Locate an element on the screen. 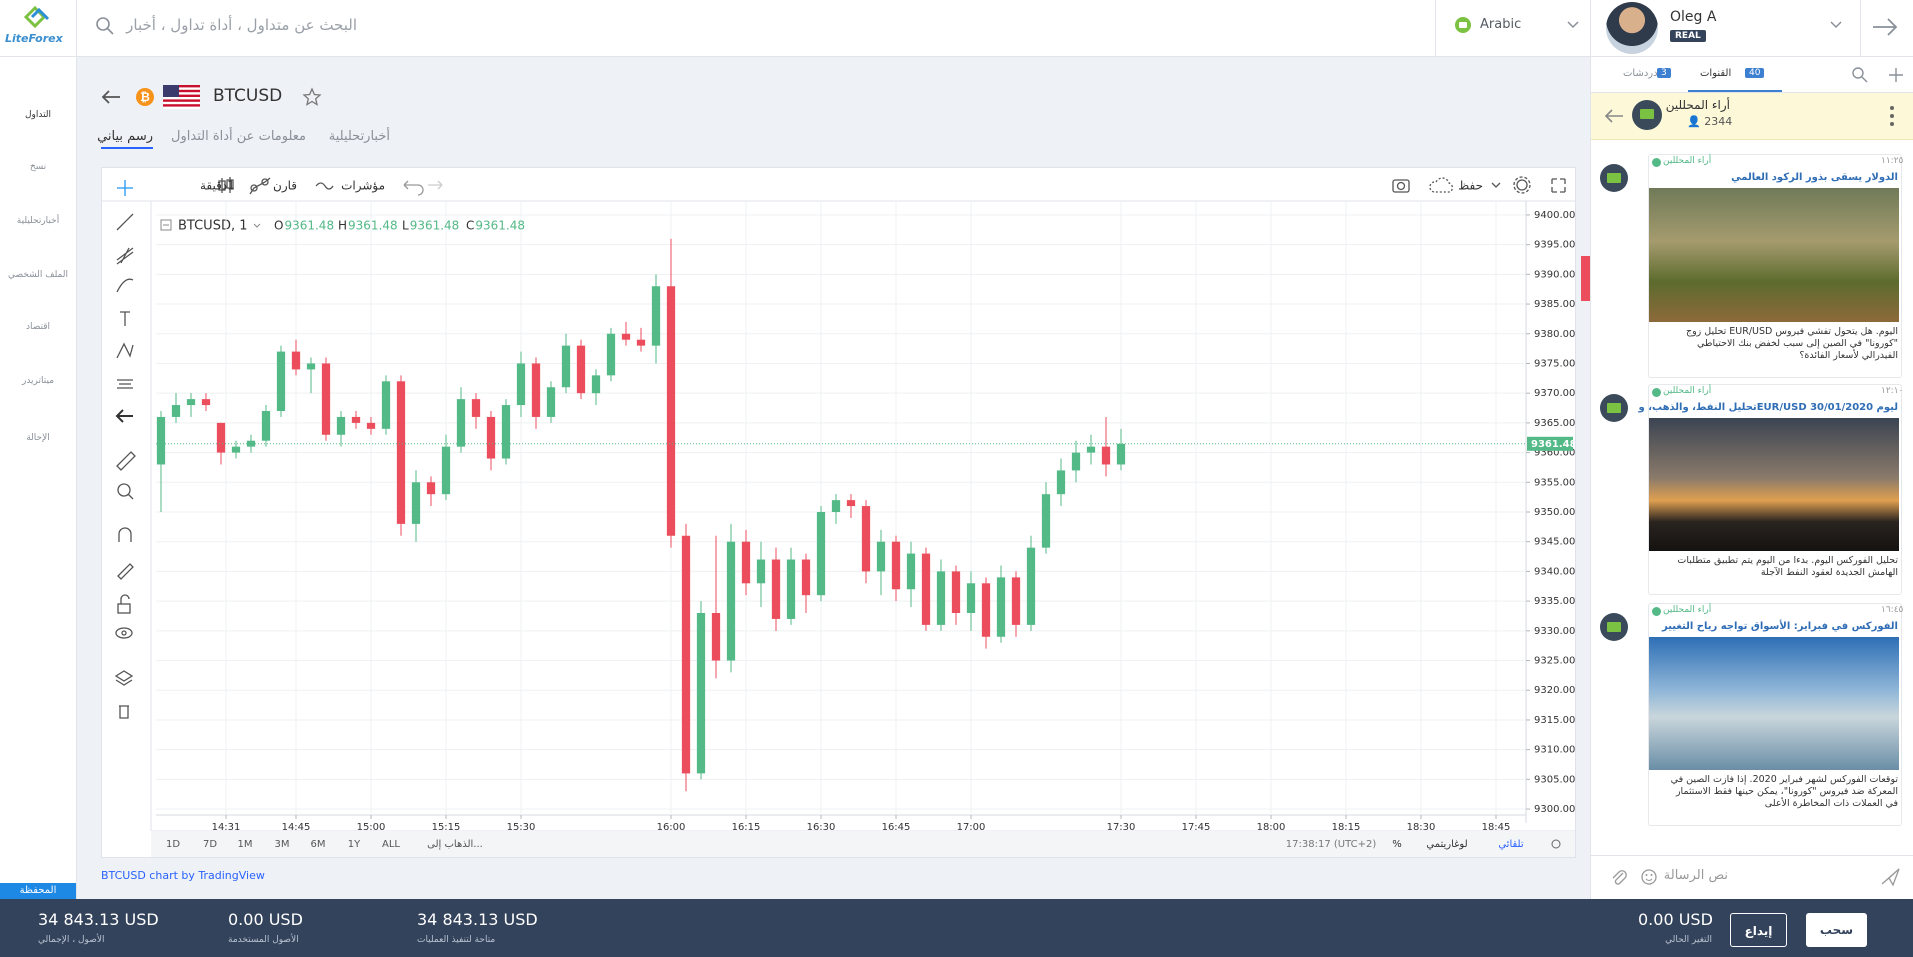 The height and width of the screenshot is (957, 1913). more-menu is located at coordinates (1892, 116).